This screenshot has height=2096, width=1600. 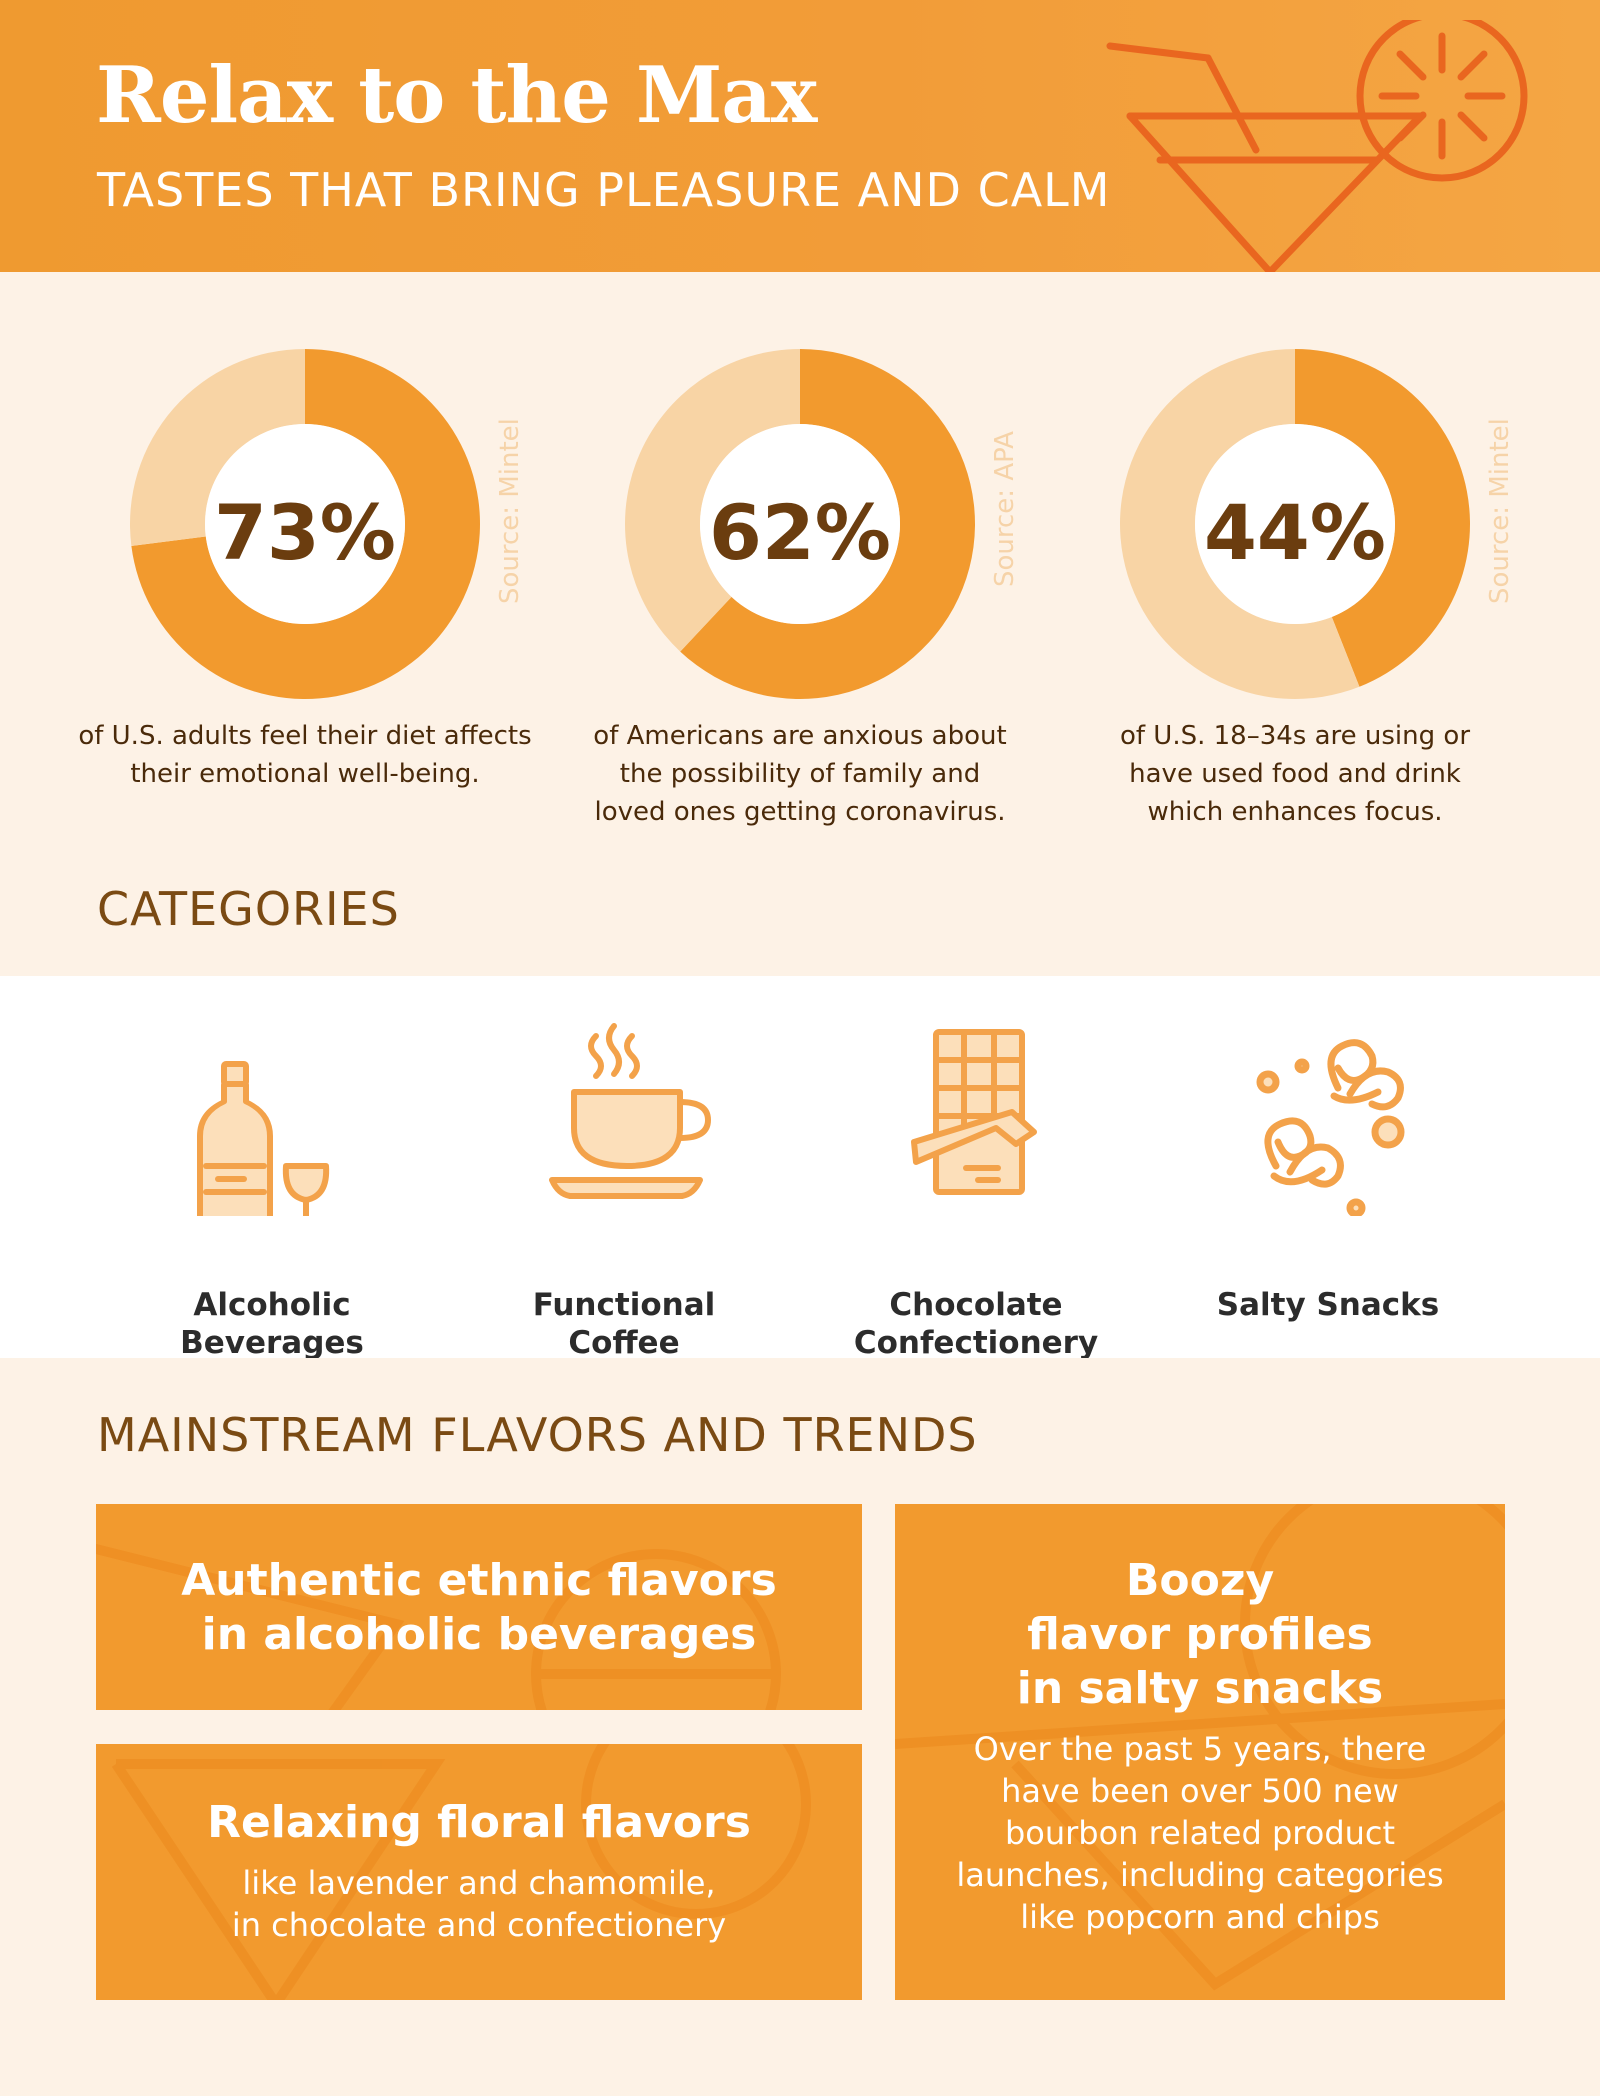 What do you see at coordinates (479, 1580) in the screenshot?
I see `trend-card-title-line: Authentic ethnic flavors` at bounding box center [479, 1580].